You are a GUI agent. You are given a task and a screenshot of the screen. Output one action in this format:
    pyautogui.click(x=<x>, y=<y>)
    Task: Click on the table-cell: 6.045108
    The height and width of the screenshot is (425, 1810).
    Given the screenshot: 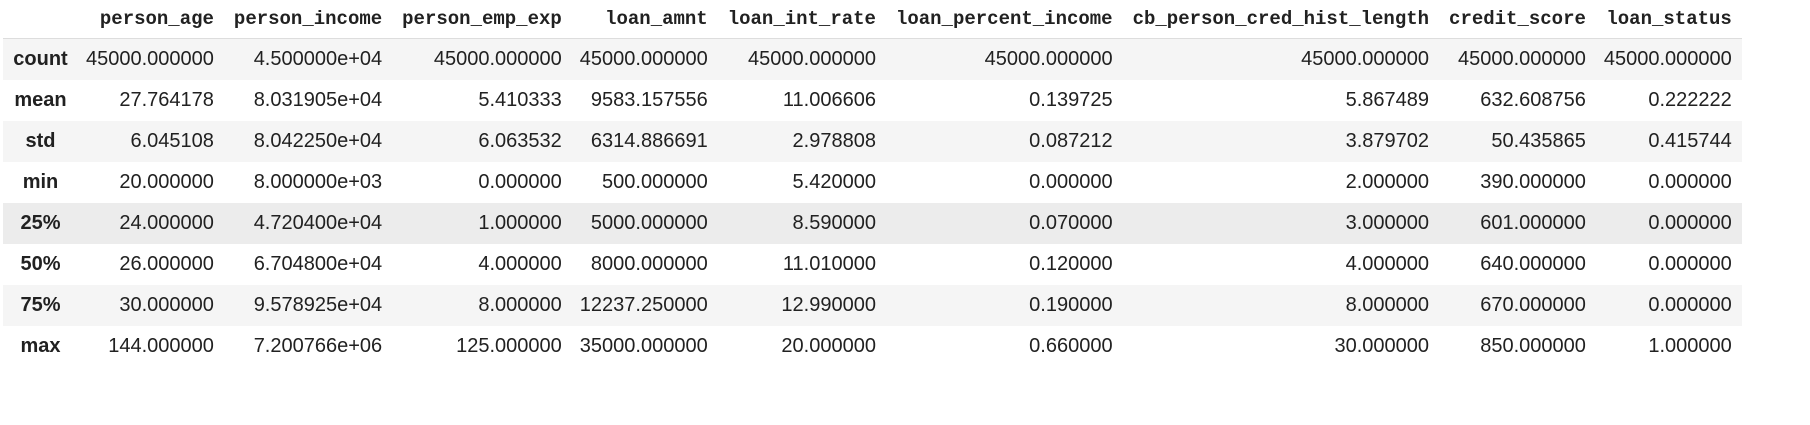 What is the action you would take?
    pyautogui.click(x=172, y=140)
    